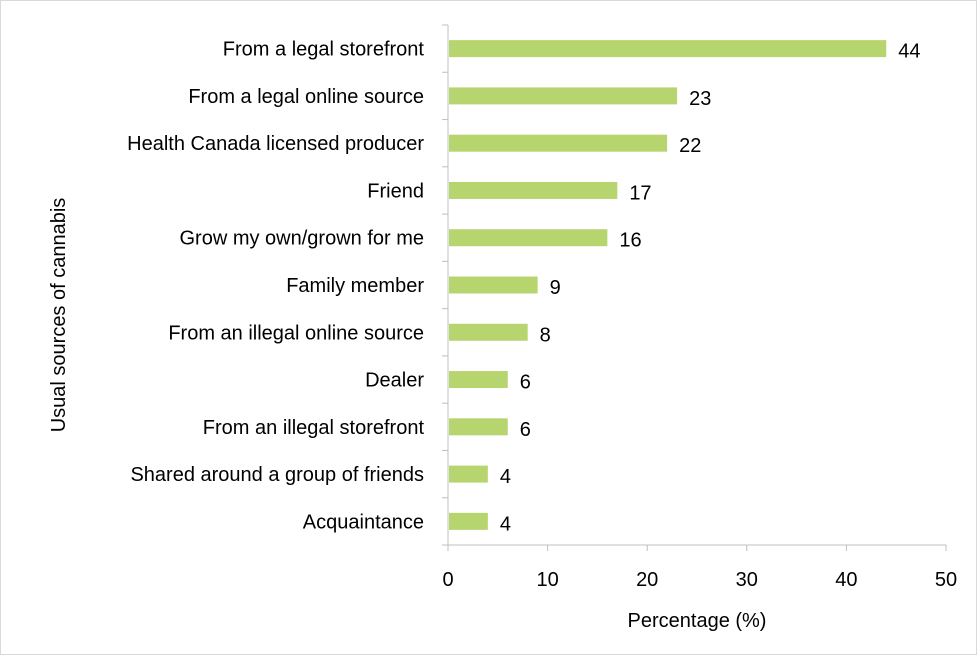 The height and width of the screenshot is (656, 977). Describe the element at coordinates (690, 146) in the screenshot. I see `data-label: 22` at that location.